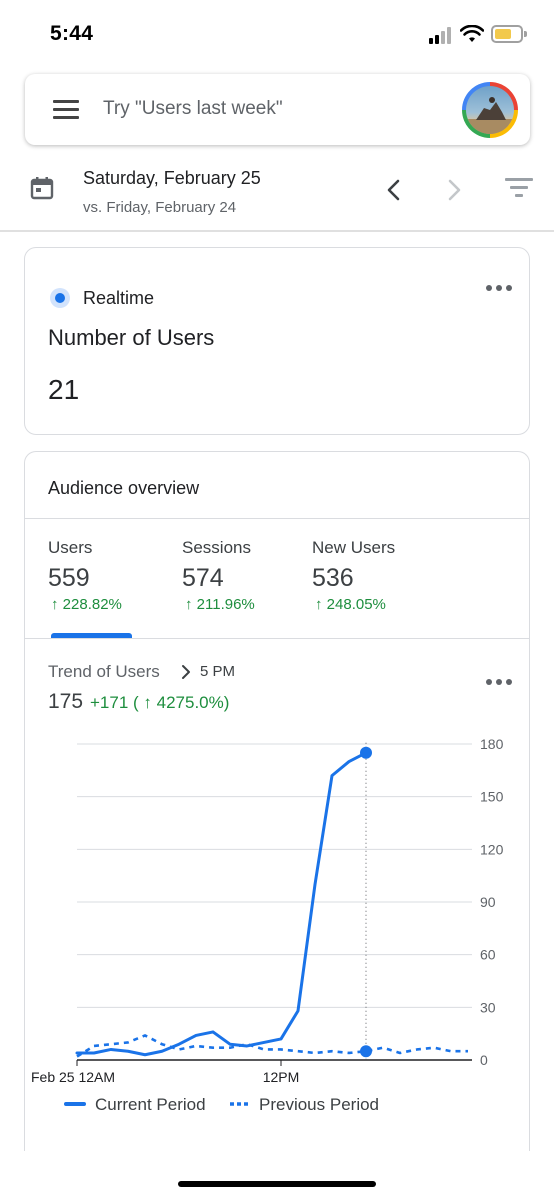  Describe the element at coordinates (492, 849) in the screenshot. I see `y-tick-label: 120` at that location.